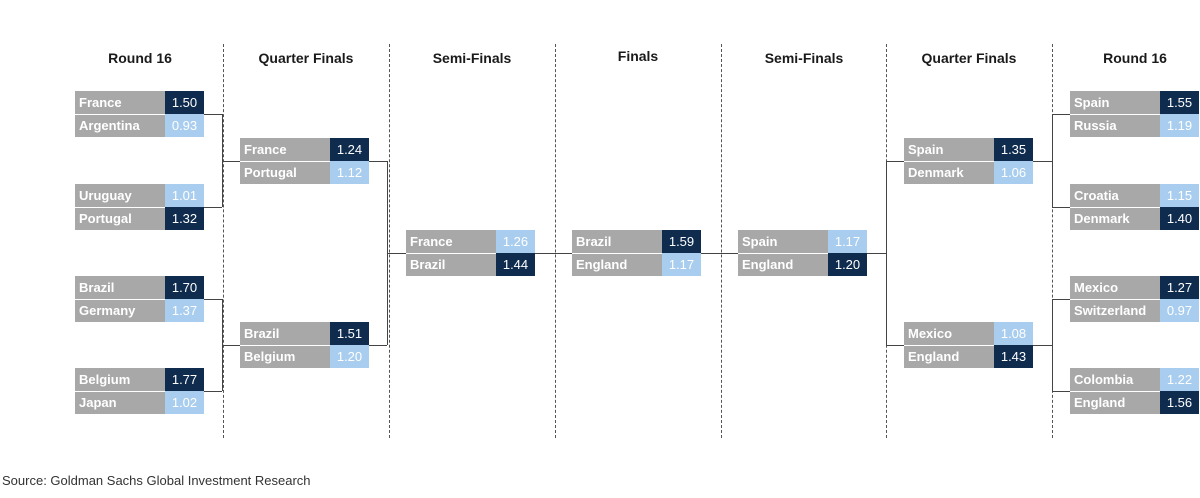  Describe the element at coordinates (285, 333) in the screenshot. I see `team-name: Brazil` at that location.